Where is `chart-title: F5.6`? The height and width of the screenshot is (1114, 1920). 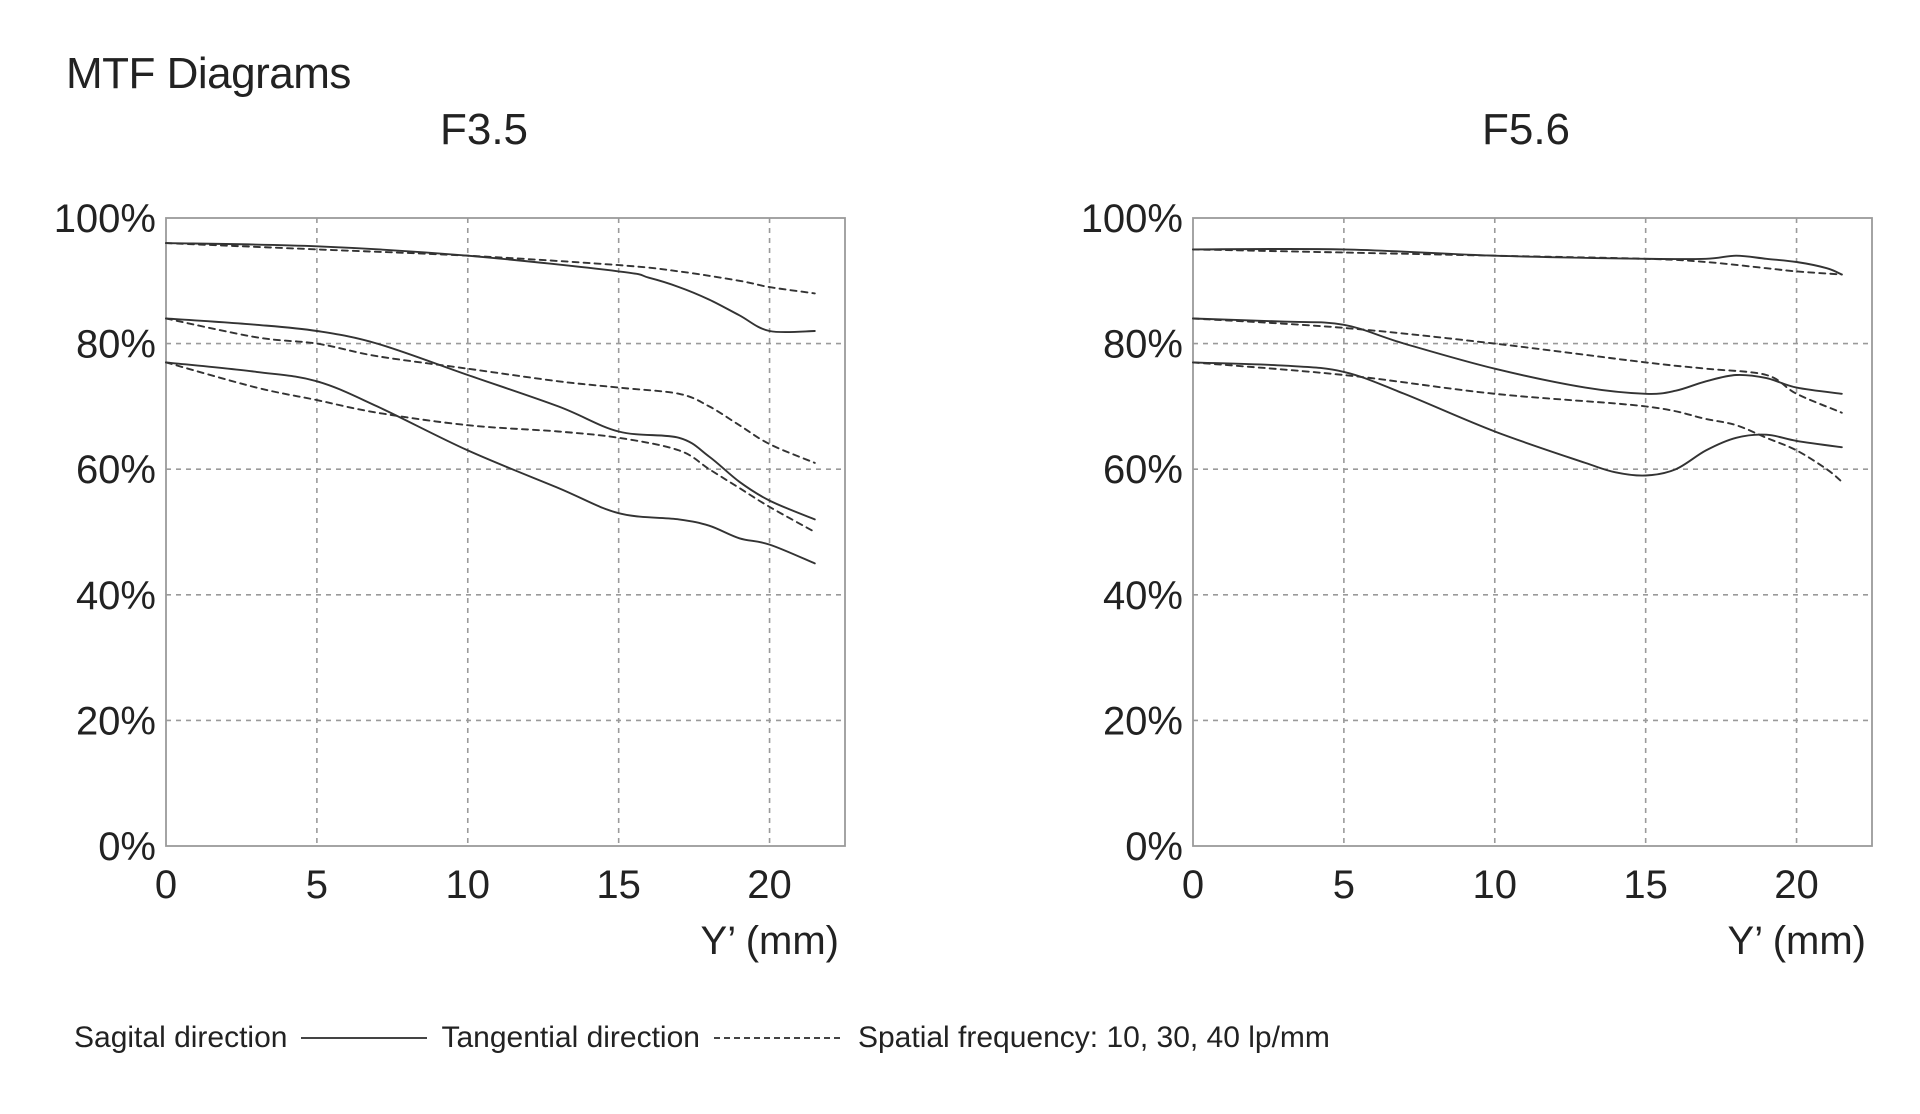 chart-title: F5.6 is located at coordinates (1526, 129).